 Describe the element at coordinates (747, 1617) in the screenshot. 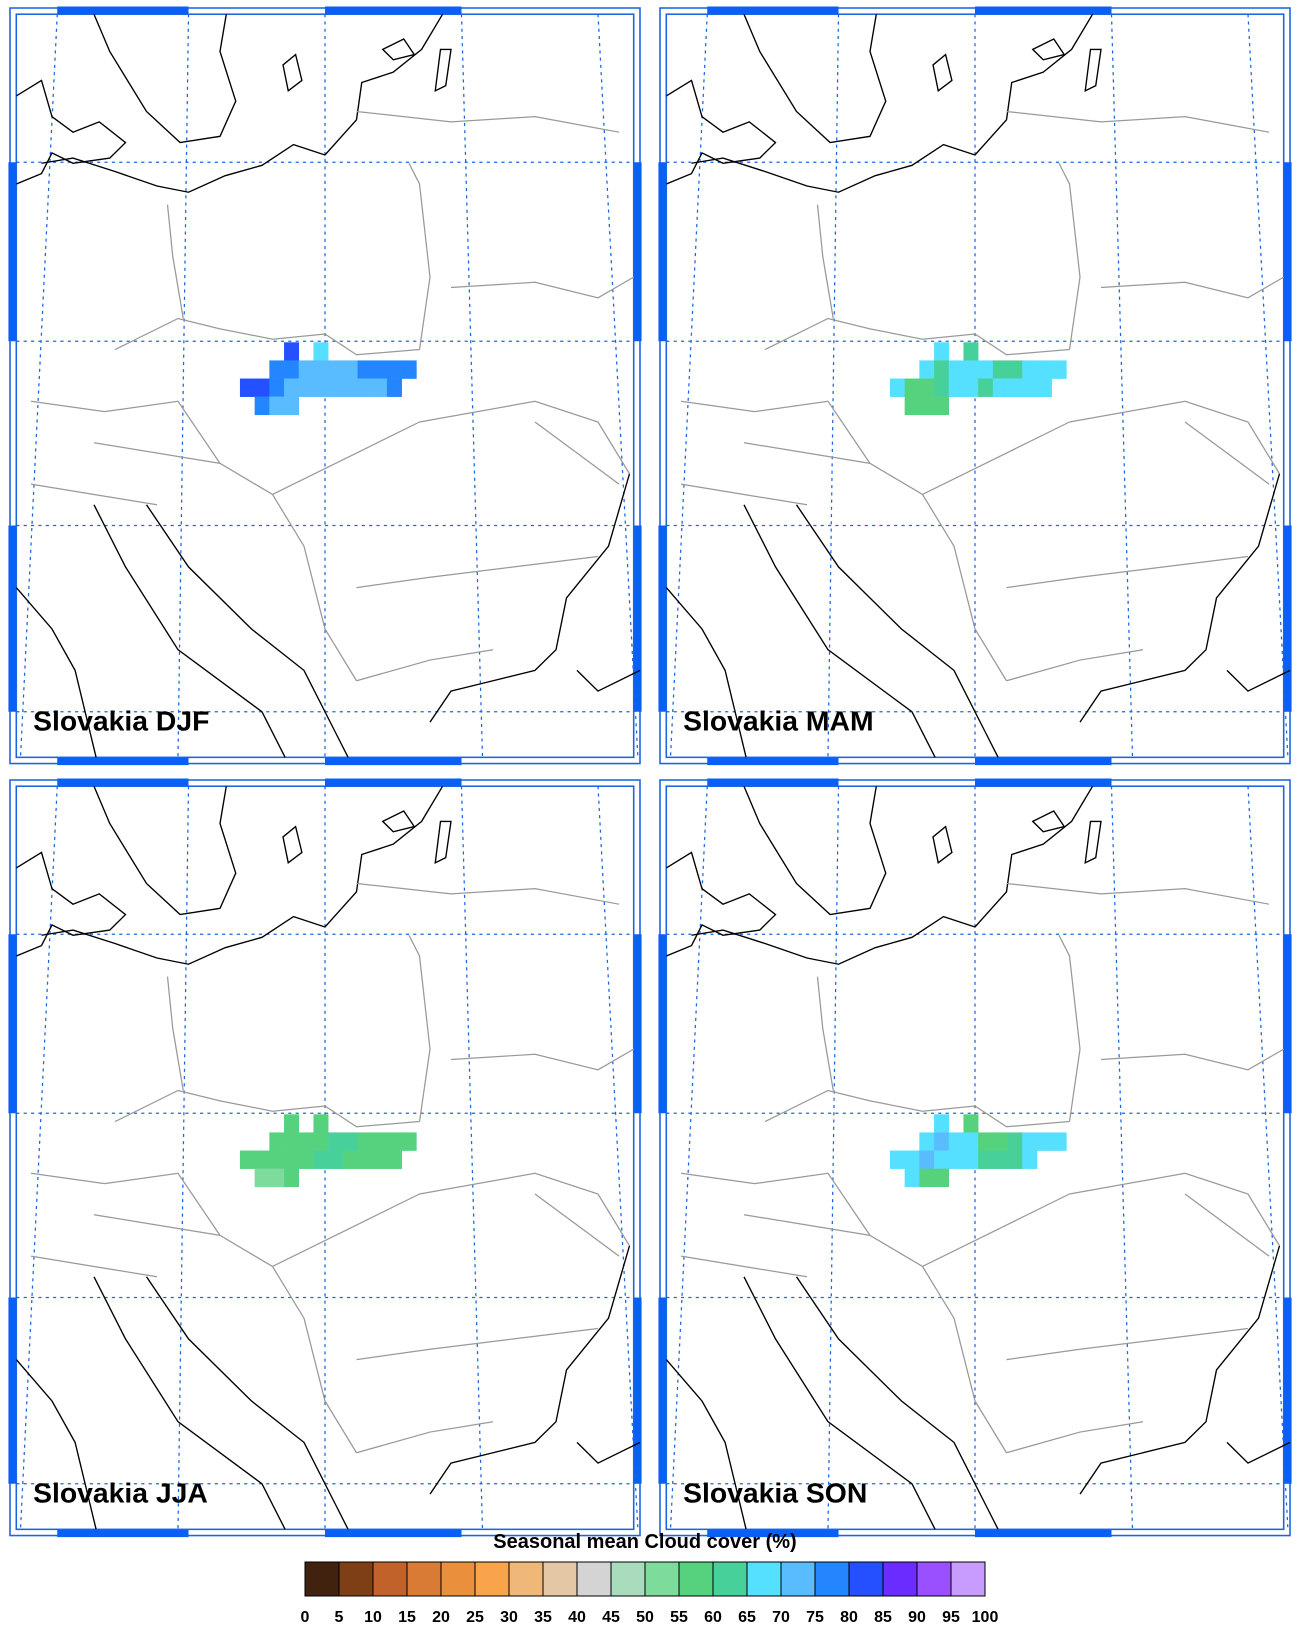

I see `colorbar-tick-label: 65` at that location.